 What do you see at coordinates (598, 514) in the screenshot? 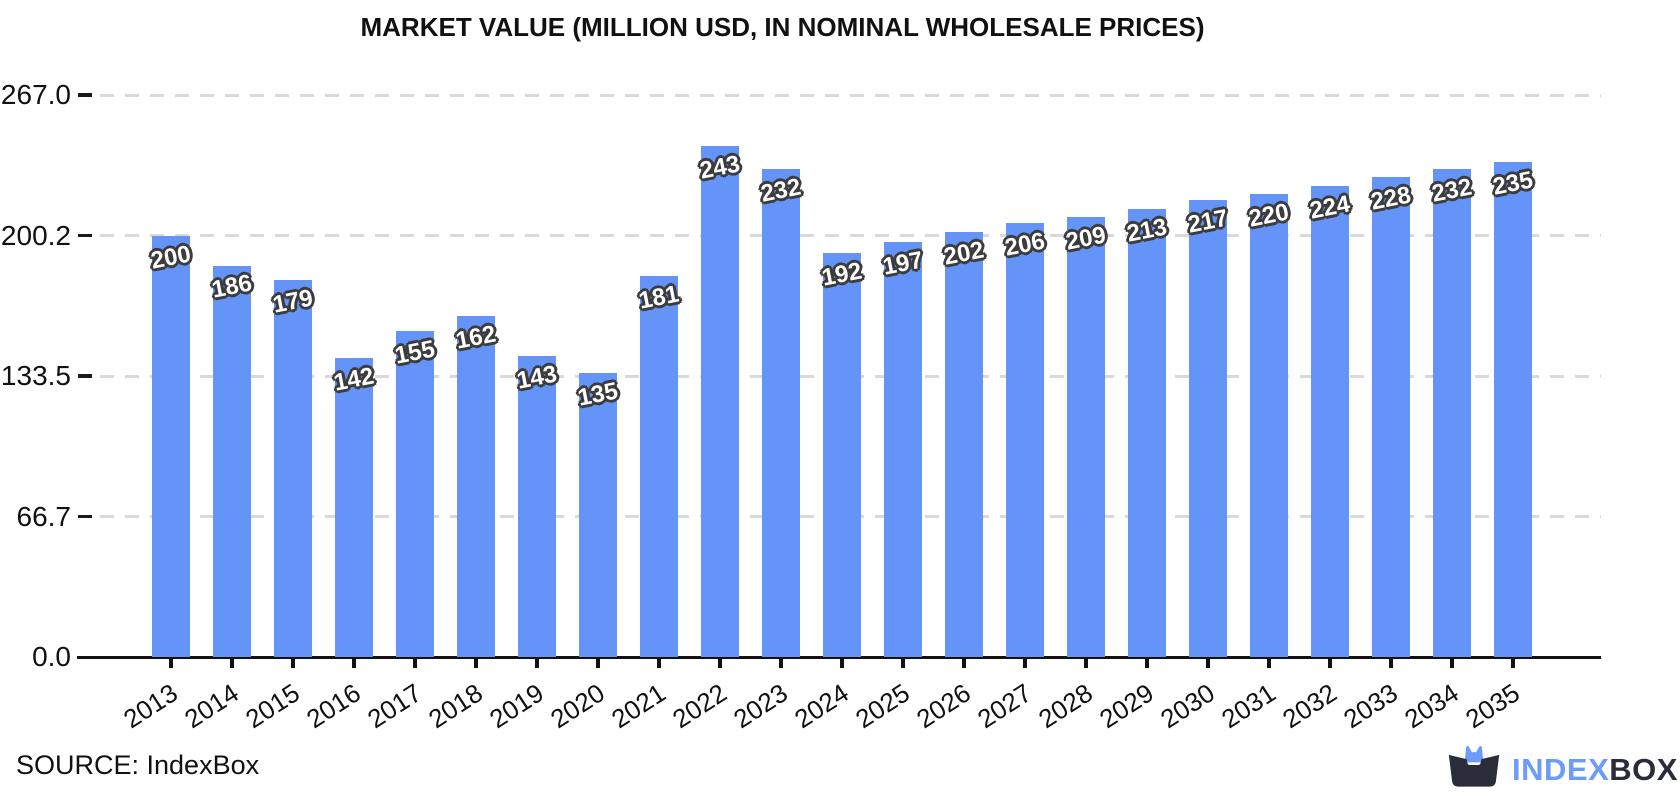
I see `bar-2020` at bounding box center [598, 514].